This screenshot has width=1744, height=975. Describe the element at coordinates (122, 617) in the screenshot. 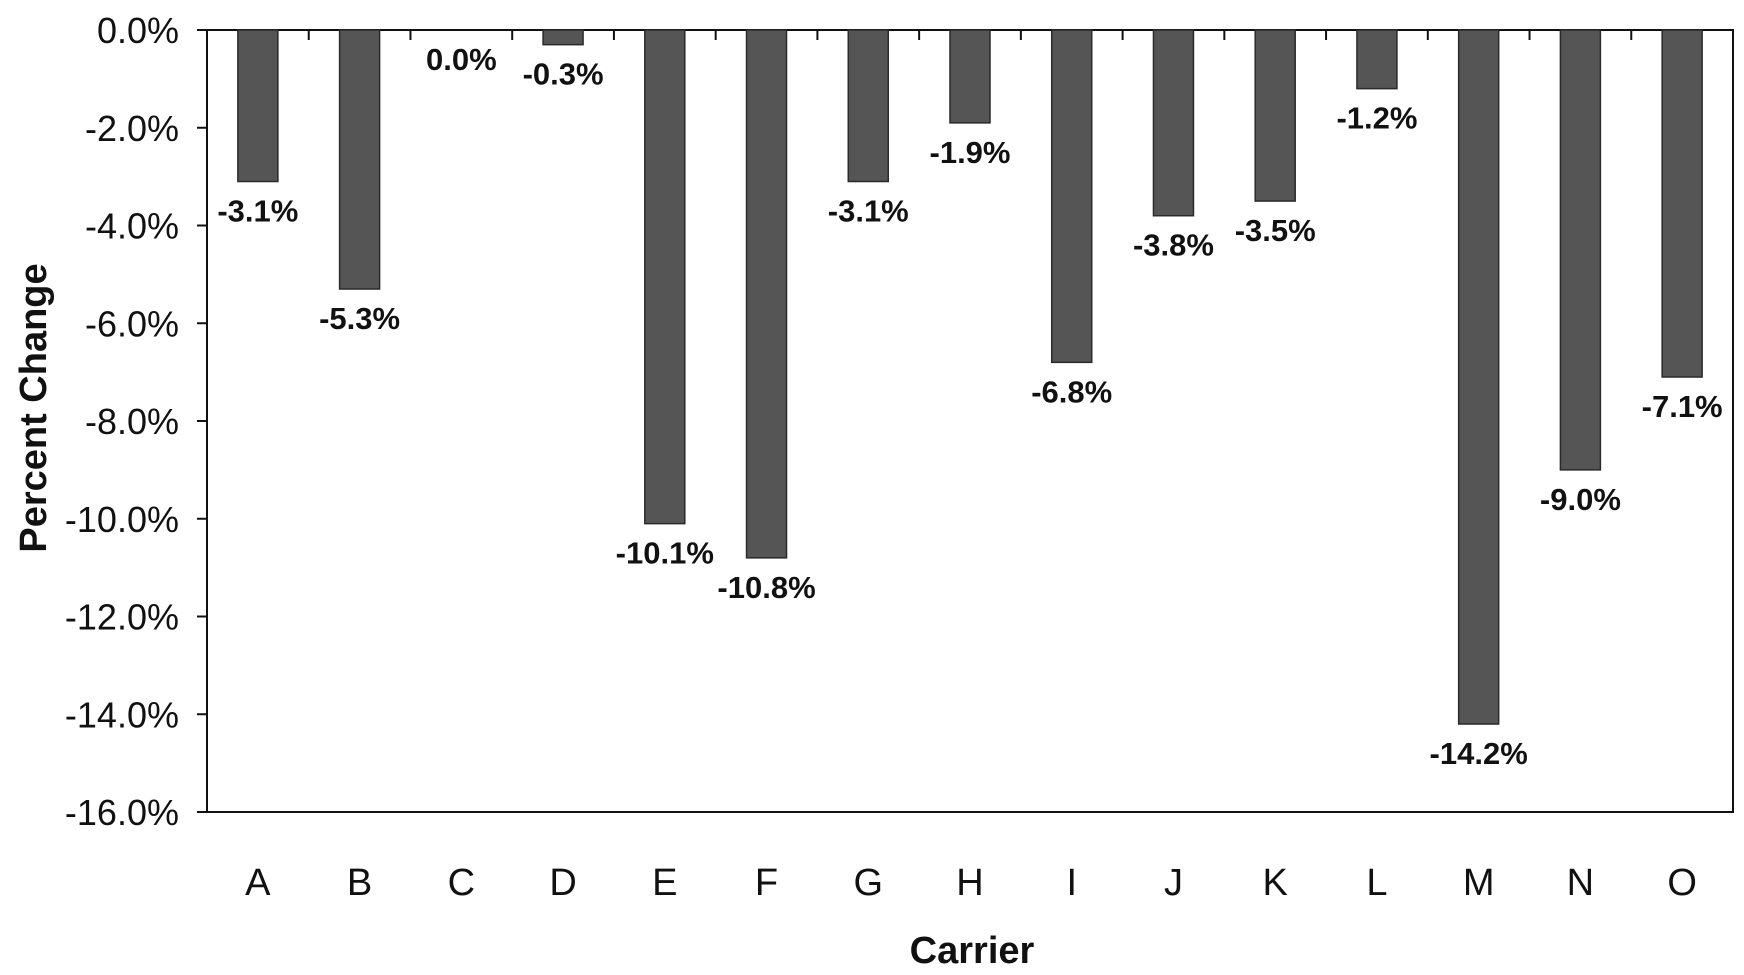

I see `y-tick-label: -12.0%` at that location.